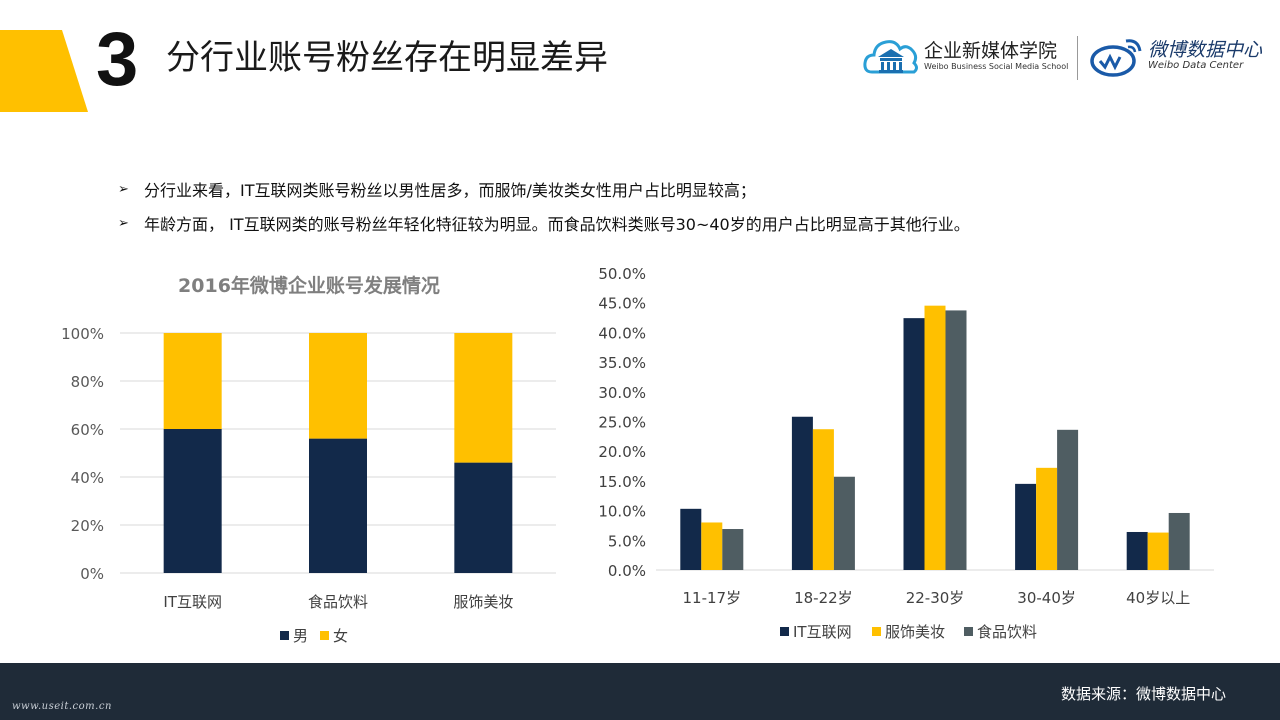  What do you see at coordinates (1205, 49) in the screenshot?
I see `weibo-logo-name: 微博数据中心` at bounding box center [1205, 49].